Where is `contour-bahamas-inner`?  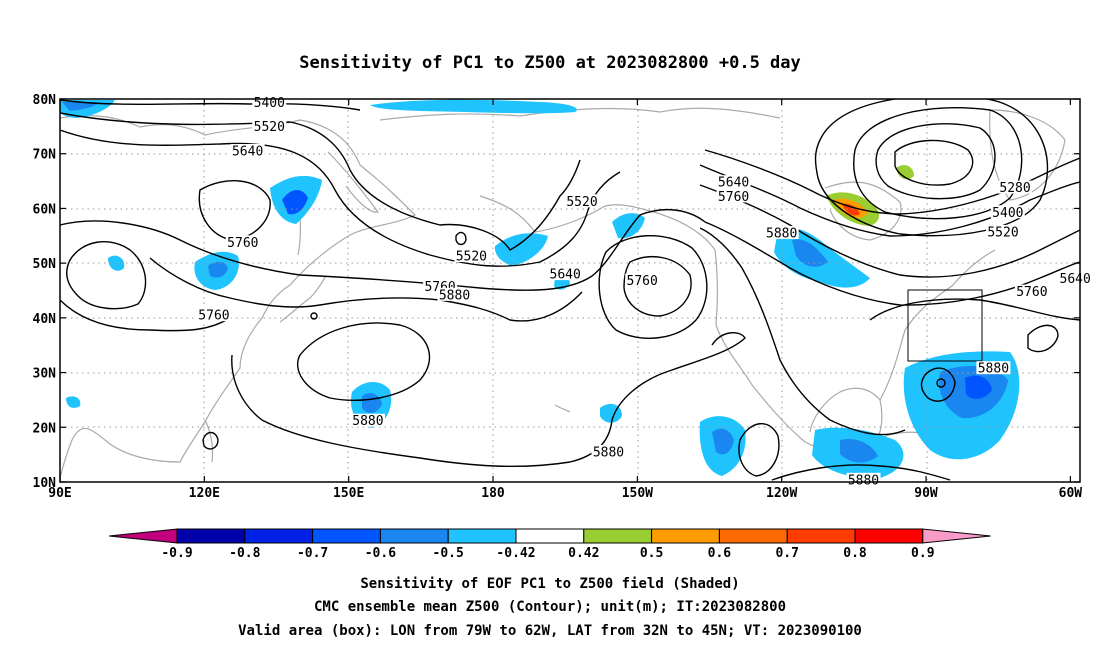 contour-bahamas-inner is located at coordinates (941, 383).